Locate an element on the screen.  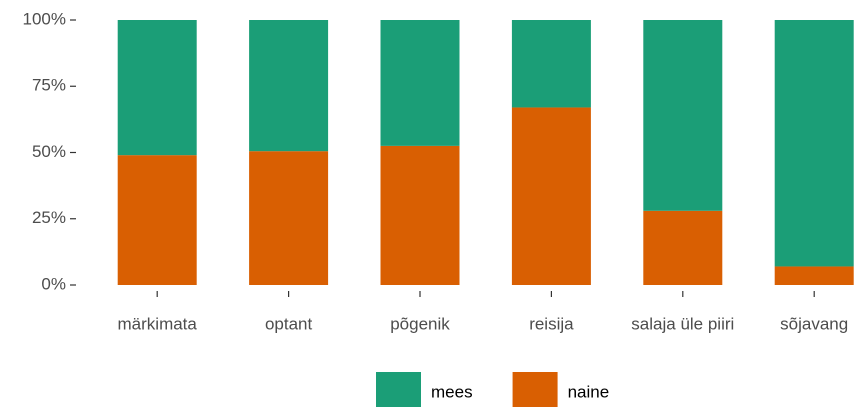
legend-label: naine is located at coordinates (589, 391).